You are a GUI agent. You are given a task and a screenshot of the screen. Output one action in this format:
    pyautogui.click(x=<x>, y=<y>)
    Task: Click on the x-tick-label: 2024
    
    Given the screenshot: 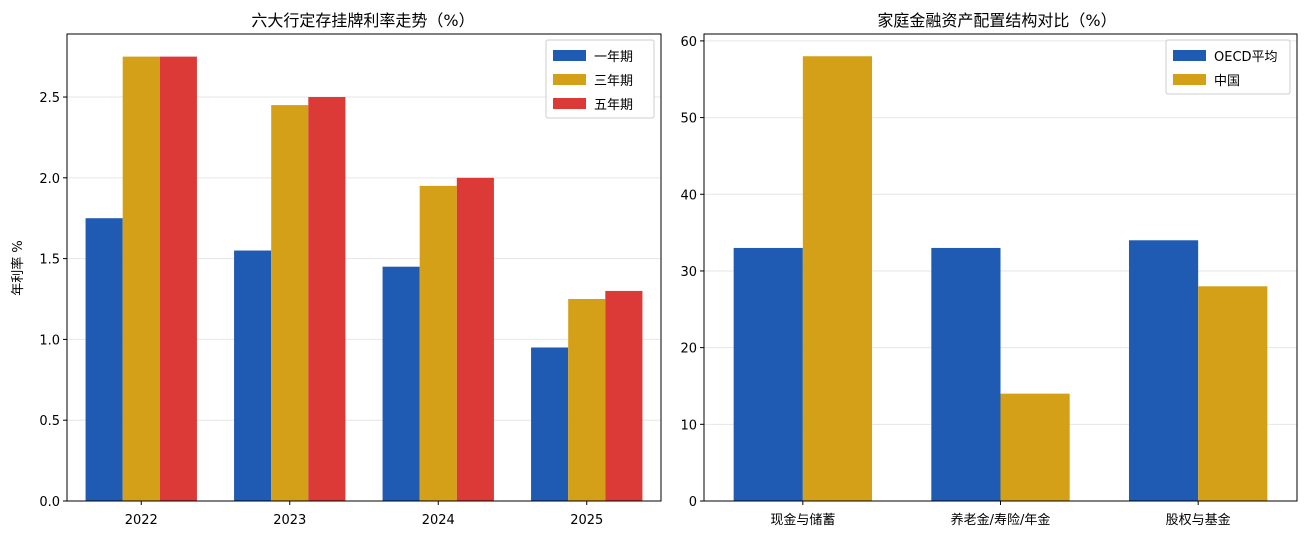 What is the action you would take?
    pyautogui.click(x=438, y=520)
    